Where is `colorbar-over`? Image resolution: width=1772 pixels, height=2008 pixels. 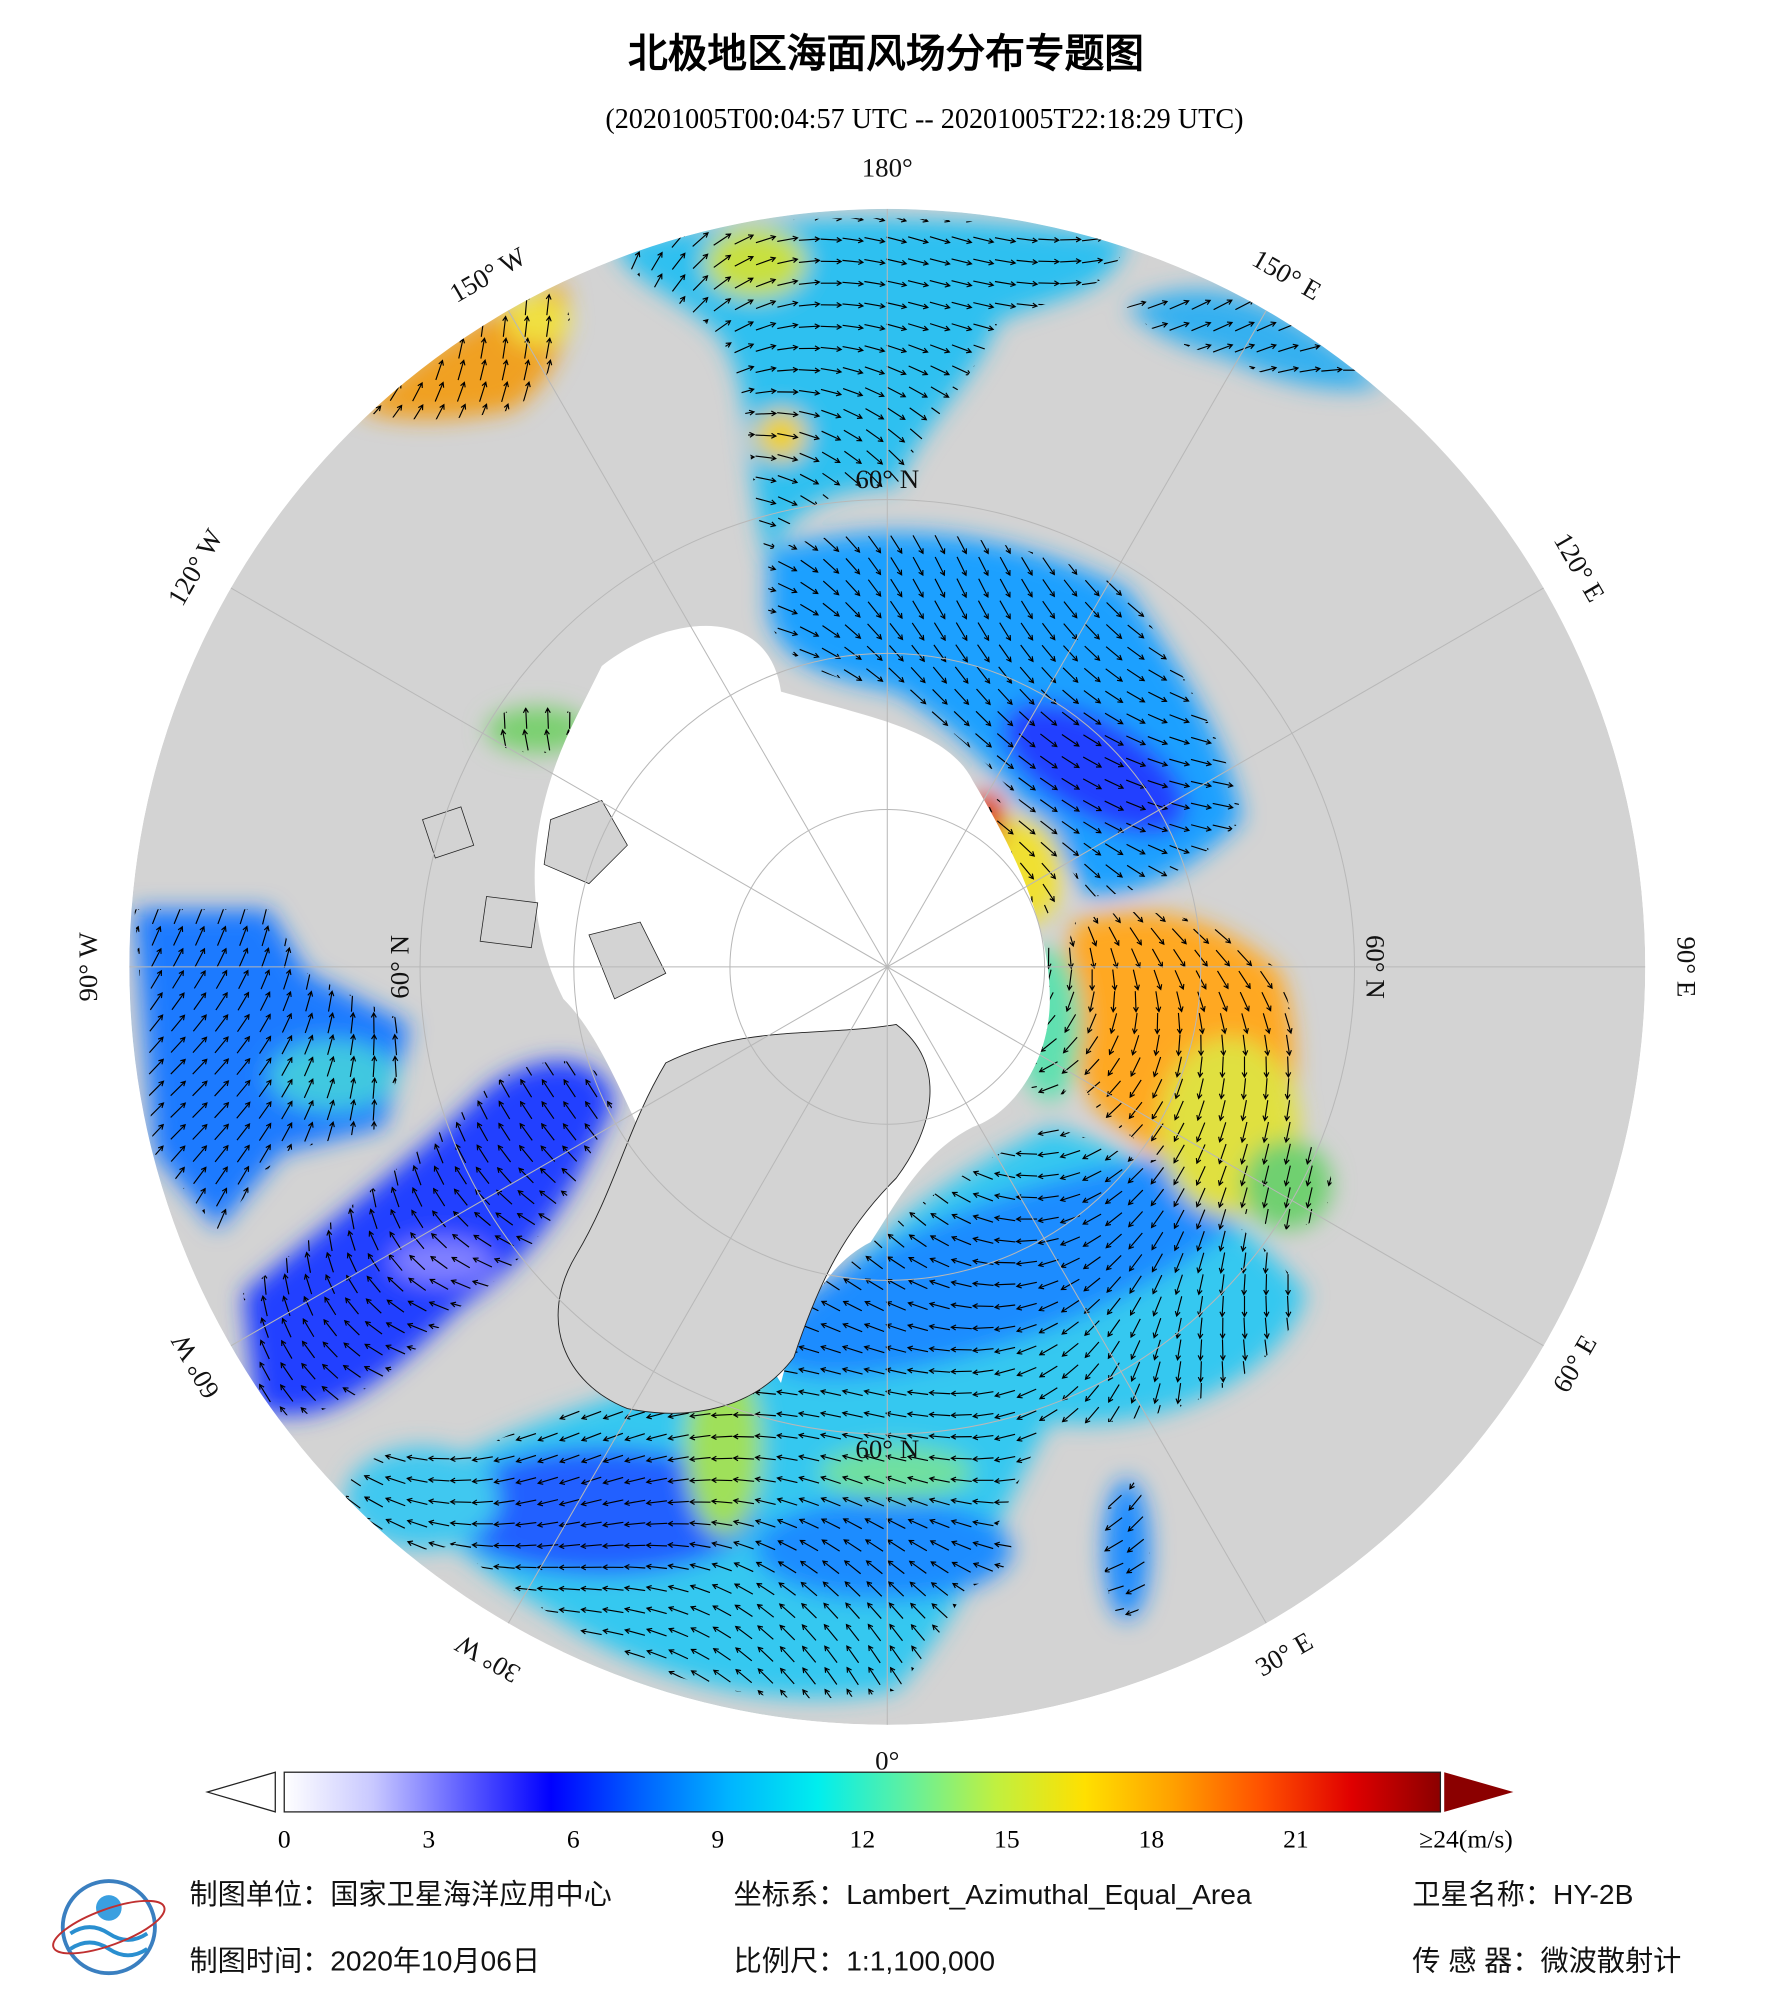
colorbar-over is located at coordinates (1479, 1792).